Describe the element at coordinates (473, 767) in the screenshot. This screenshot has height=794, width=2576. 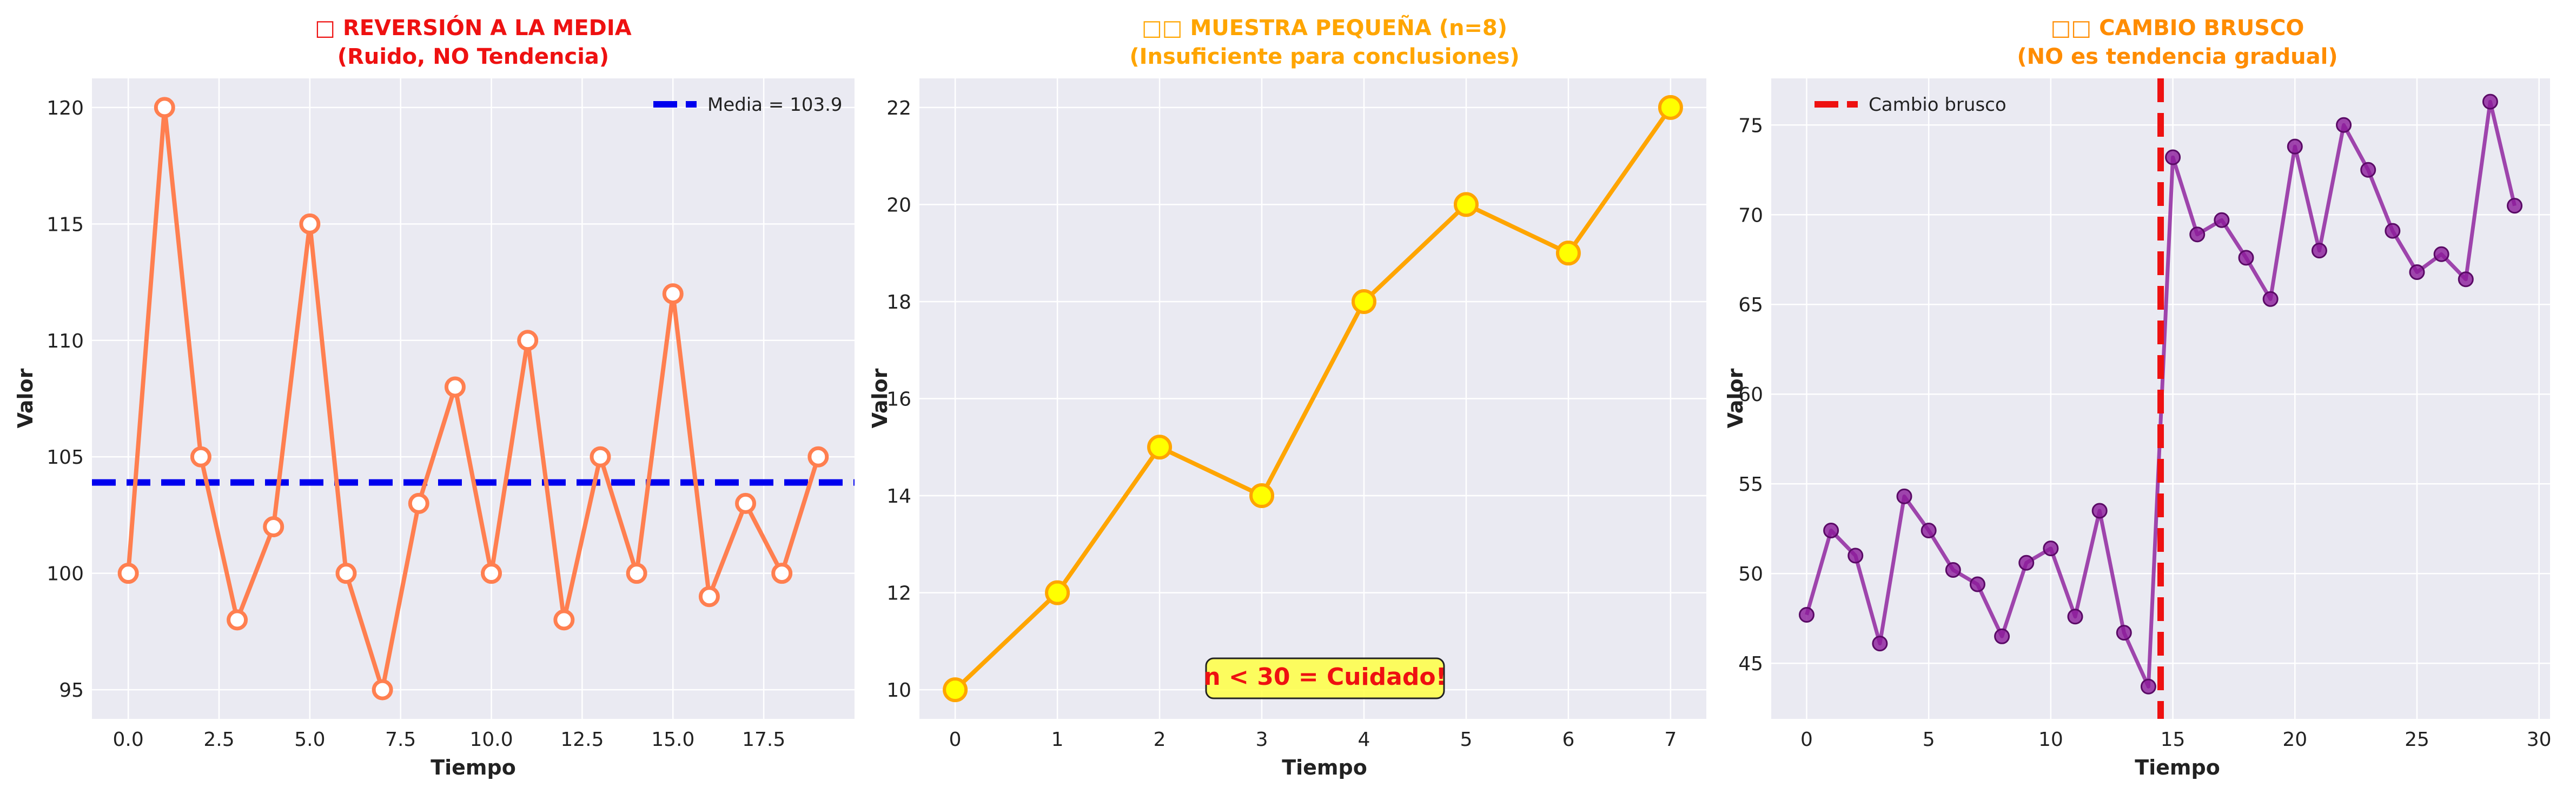
I see `panel-1-x-axis-label: Tiempo` at that location.